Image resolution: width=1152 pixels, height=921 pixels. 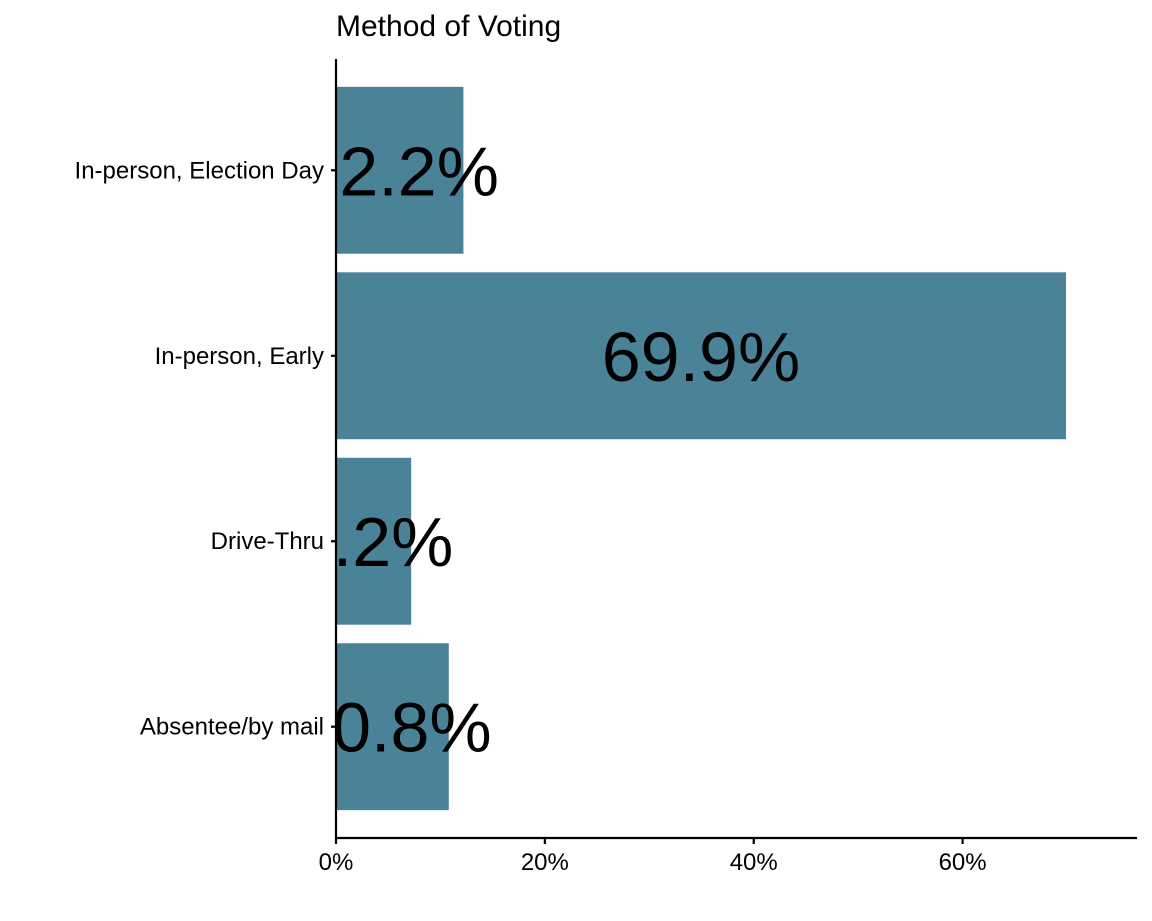 What do you see at coordinates (653, 857) in the screenshot?
I see `x-axis: 0% 20% 40% 60%` at bounding box center [653, 857].